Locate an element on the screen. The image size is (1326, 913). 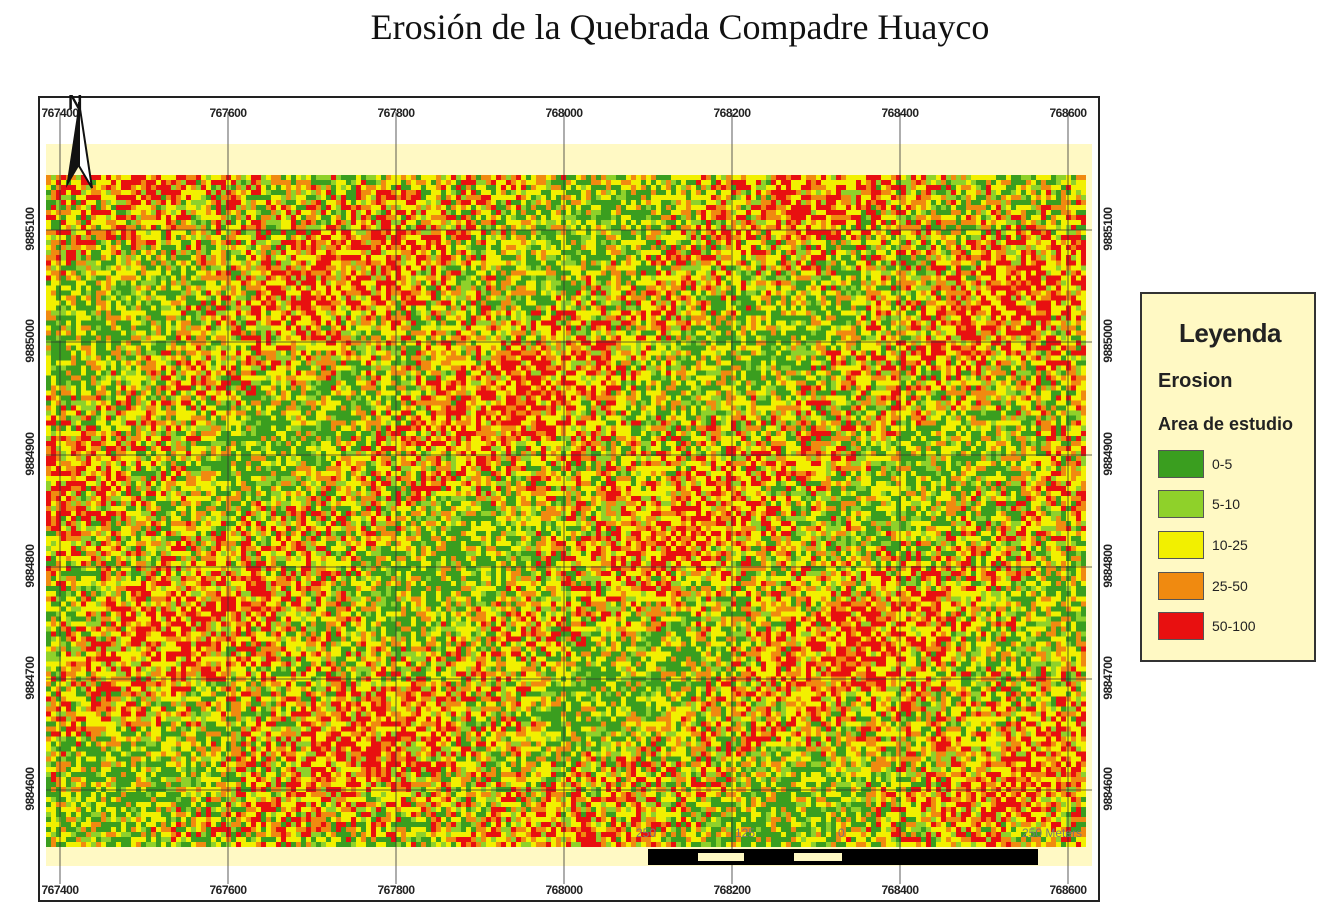
legend-label: 10-25 is located at coordinates (1230, 545).